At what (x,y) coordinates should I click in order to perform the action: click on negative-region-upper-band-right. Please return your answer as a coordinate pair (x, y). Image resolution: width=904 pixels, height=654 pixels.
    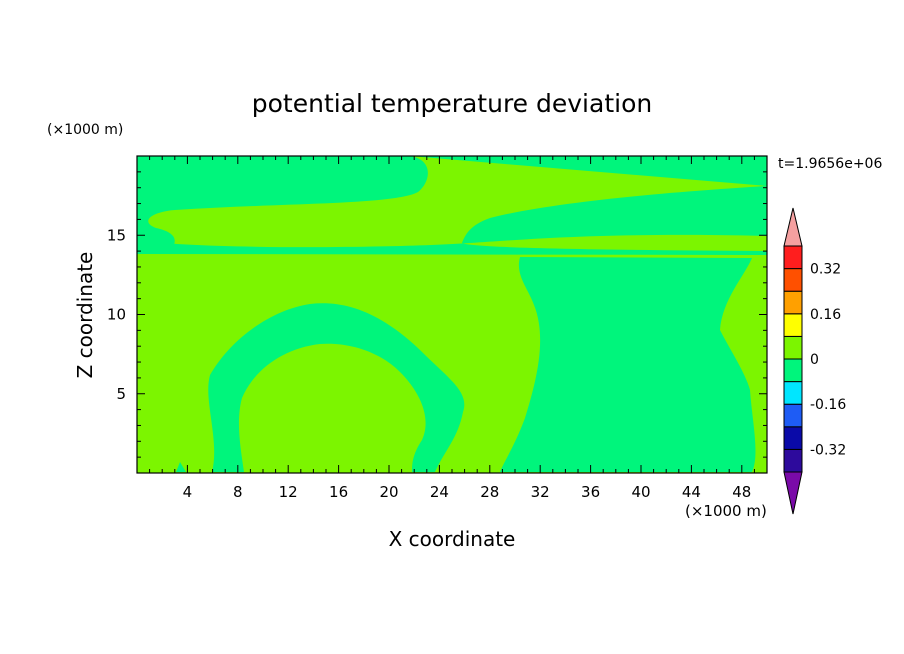
    Looking at the image, I should click on (452, 205).